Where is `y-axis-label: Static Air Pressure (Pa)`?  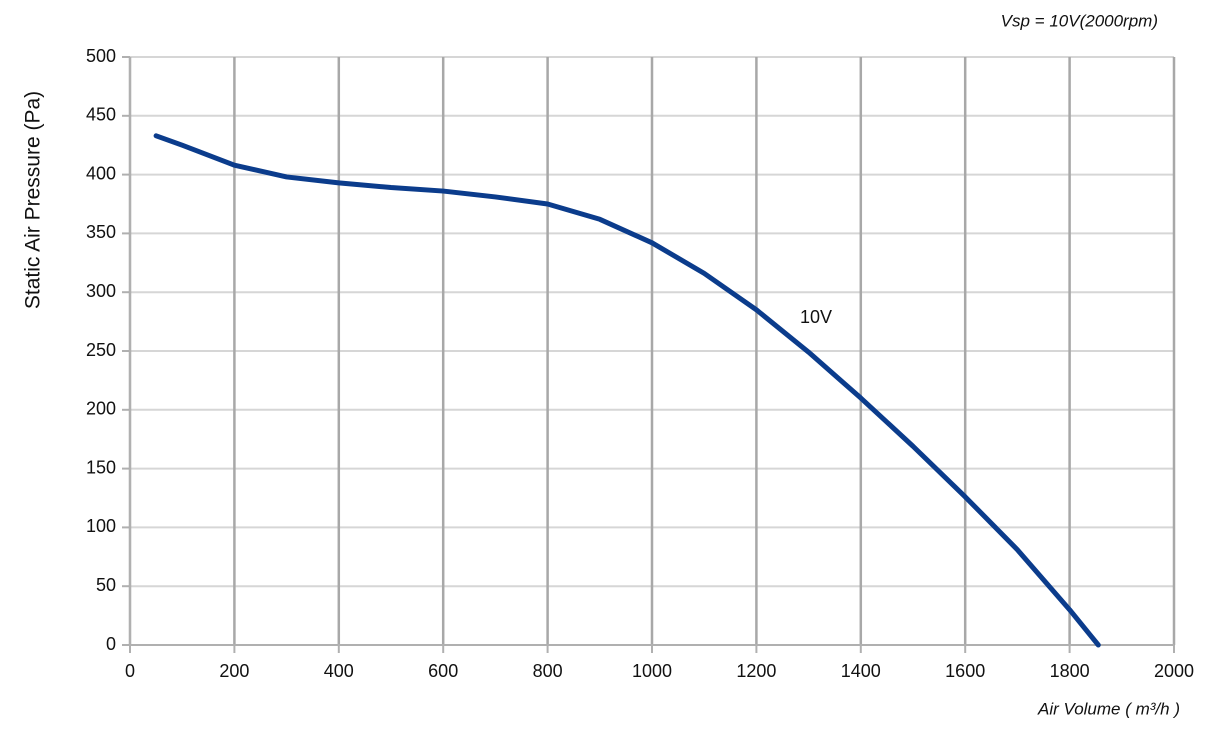
y-axis-label: Static Air Pressure (Pa) is located at coordinates (33, 200).